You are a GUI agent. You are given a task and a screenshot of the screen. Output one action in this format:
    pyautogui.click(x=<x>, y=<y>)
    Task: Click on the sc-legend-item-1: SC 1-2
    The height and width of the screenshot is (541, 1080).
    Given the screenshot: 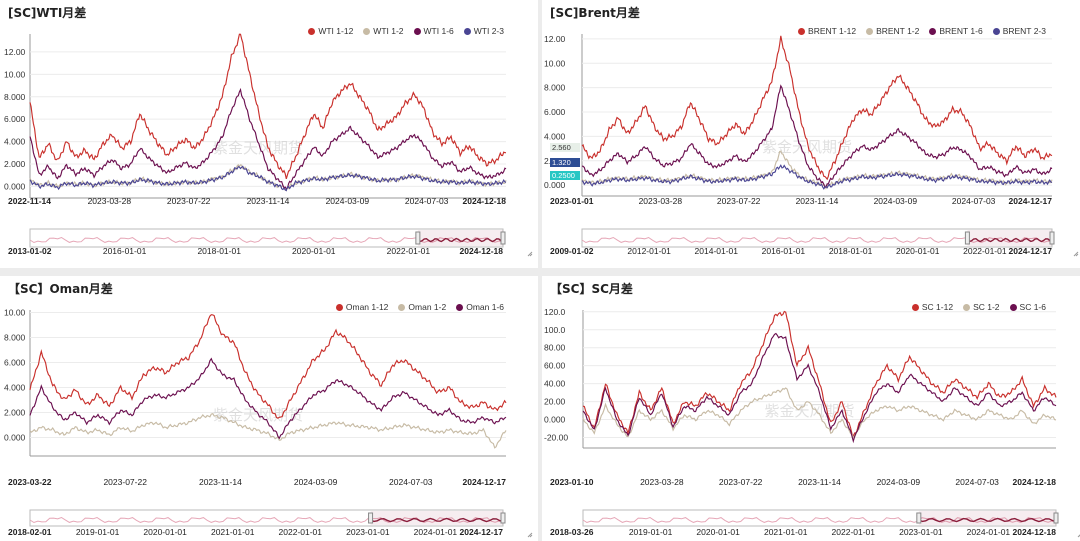 What is the action you would take?
    pyautogui.click(x=981, y=307)
    